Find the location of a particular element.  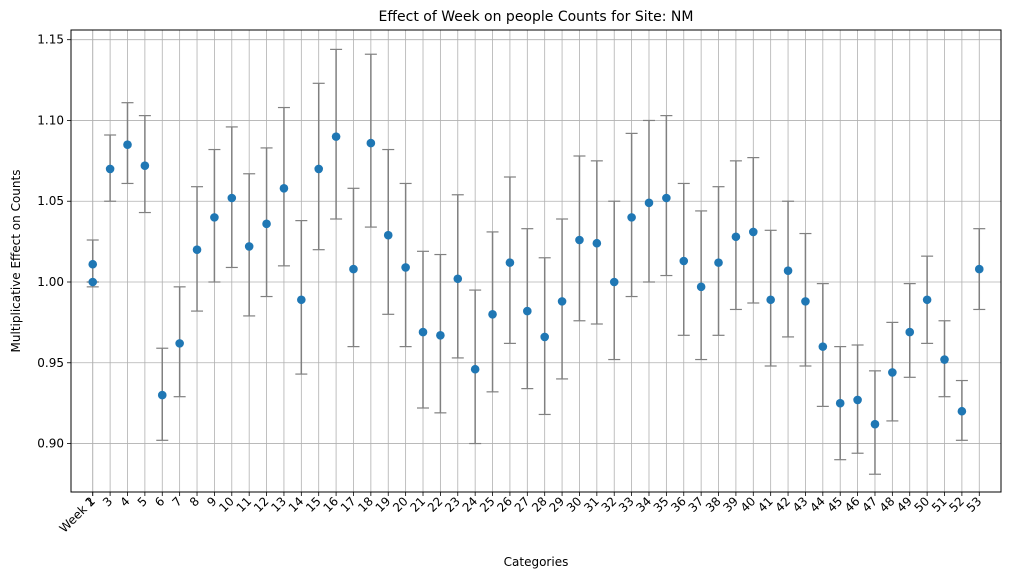

y-tick-label: 1.10 is located at coordinates (50, 120).